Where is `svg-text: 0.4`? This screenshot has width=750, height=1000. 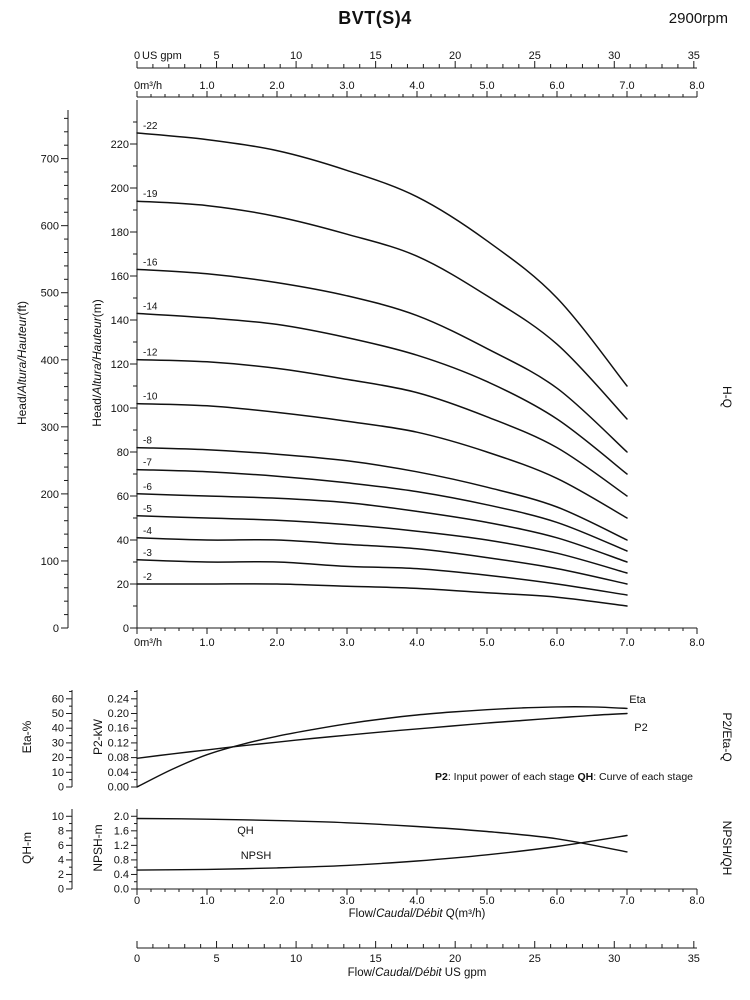
svg-text: 0.4 is located at coordinates (121, 875).